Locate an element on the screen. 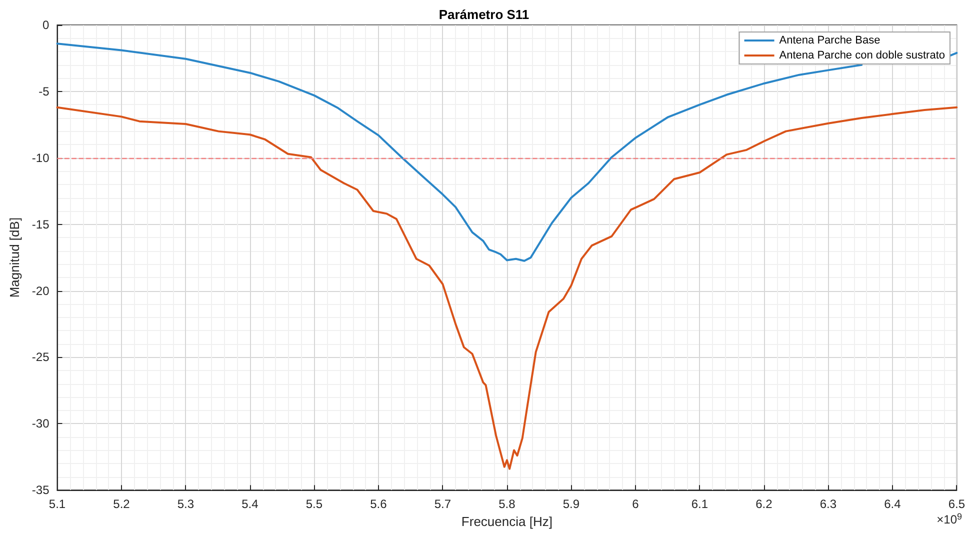 Image resolution: width=968 pixels, height=533 pixels. y-tick-label: -15 is located at coordinates (41, 224).